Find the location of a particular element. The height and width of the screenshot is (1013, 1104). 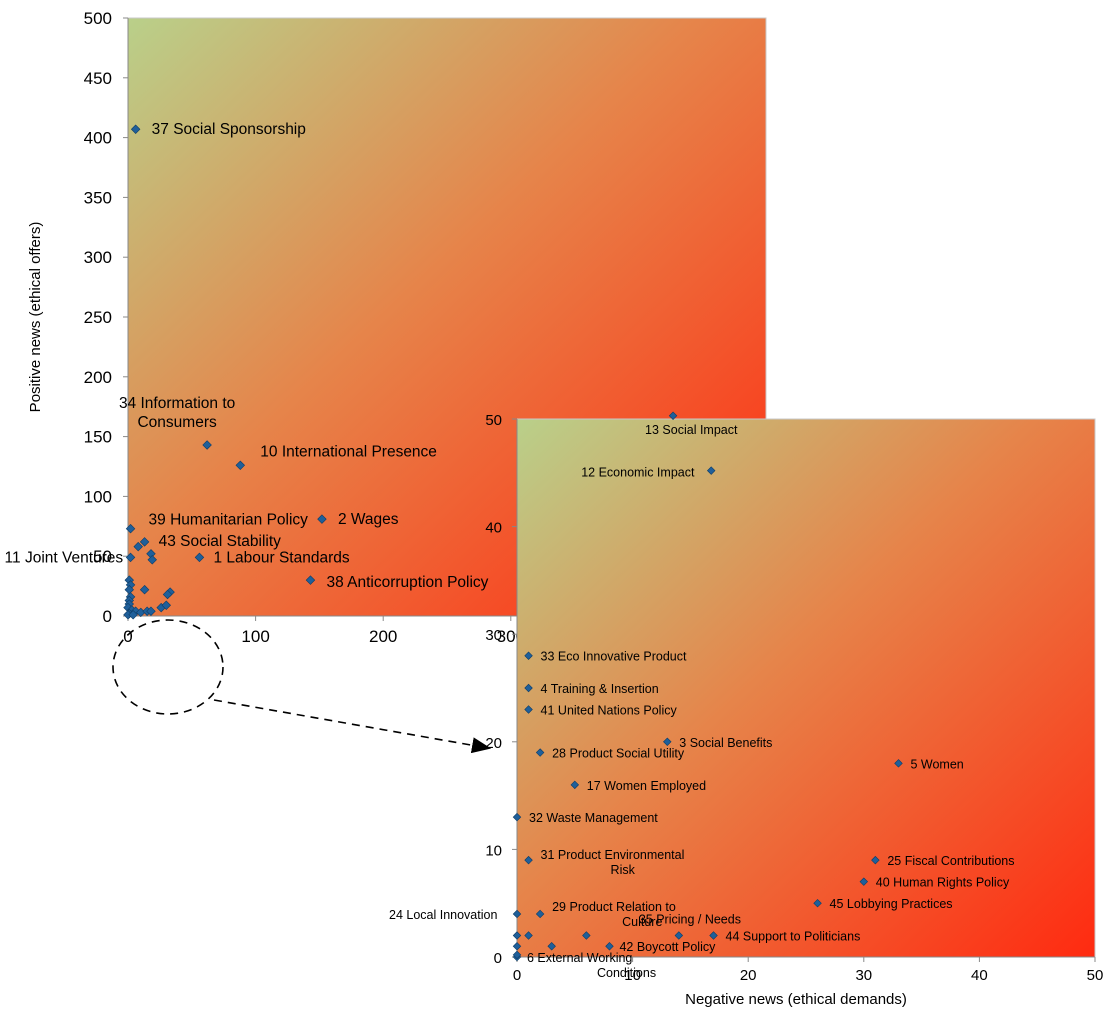

main-y-tick-label: 0 is located at coordinates (107, 616).